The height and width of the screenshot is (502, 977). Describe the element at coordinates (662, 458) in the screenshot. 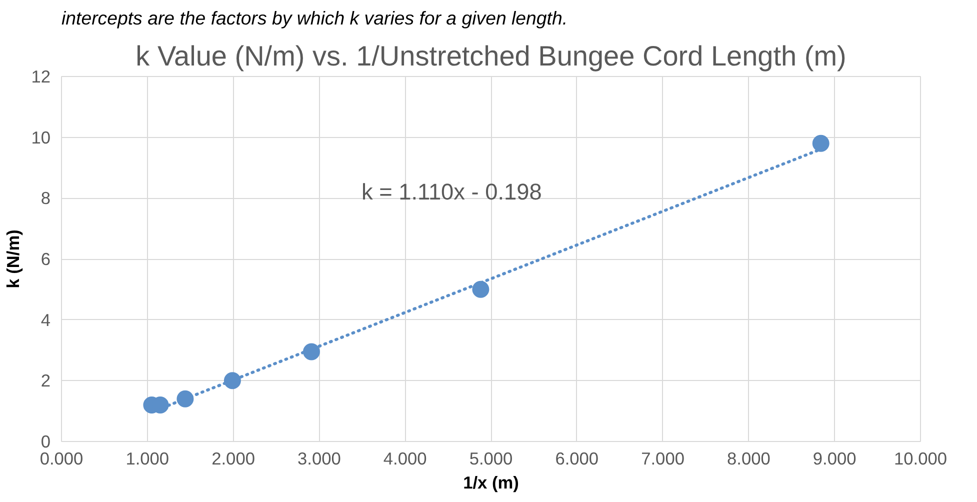

I see `x-tick-label: 7.000` at that location.